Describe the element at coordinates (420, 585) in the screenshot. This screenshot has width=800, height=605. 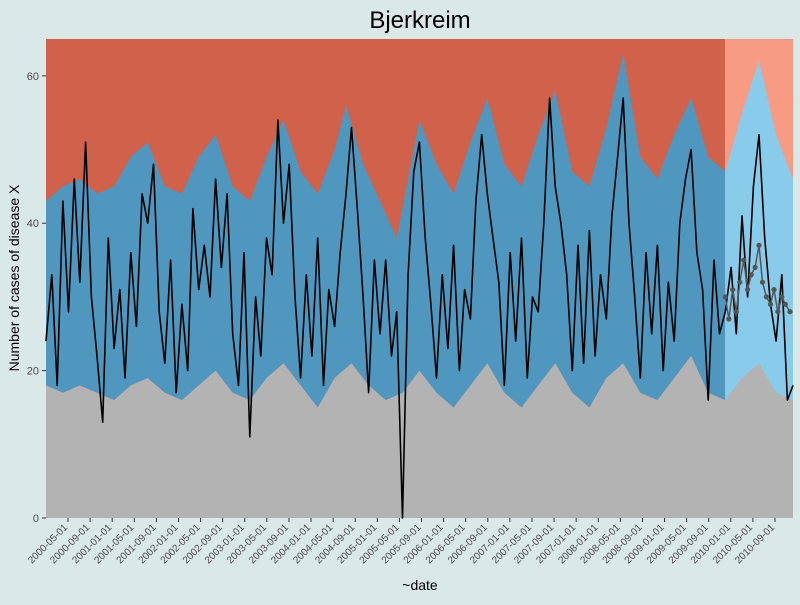
I see `x-axis-label: ~date` at that location.